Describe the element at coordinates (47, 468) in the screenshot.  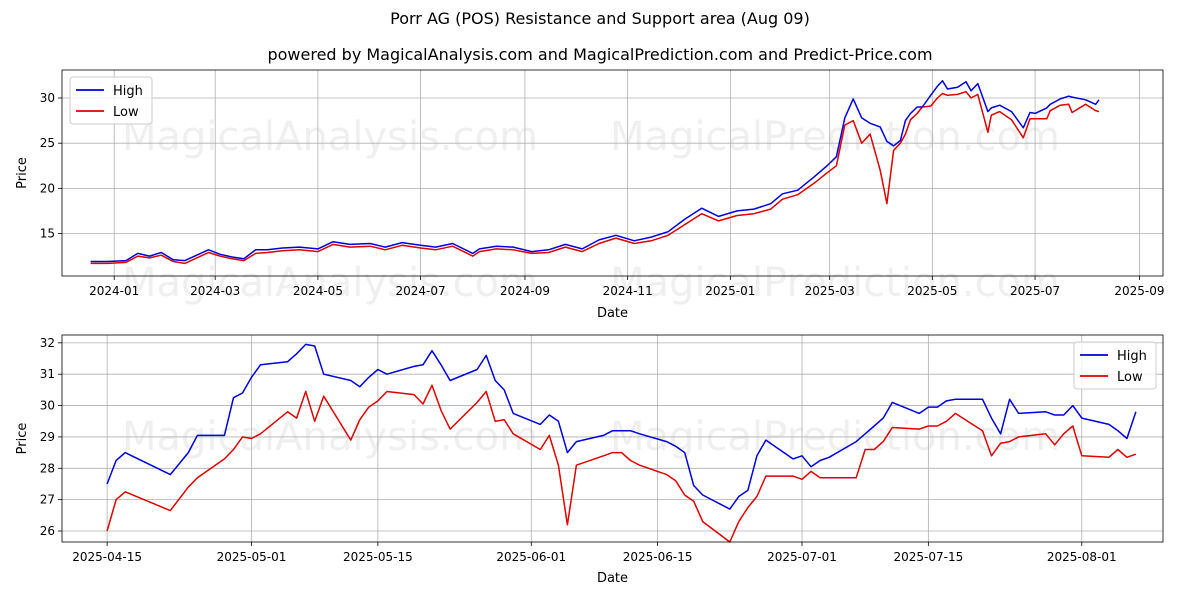
I see `y-tick-label: 28` at that location.